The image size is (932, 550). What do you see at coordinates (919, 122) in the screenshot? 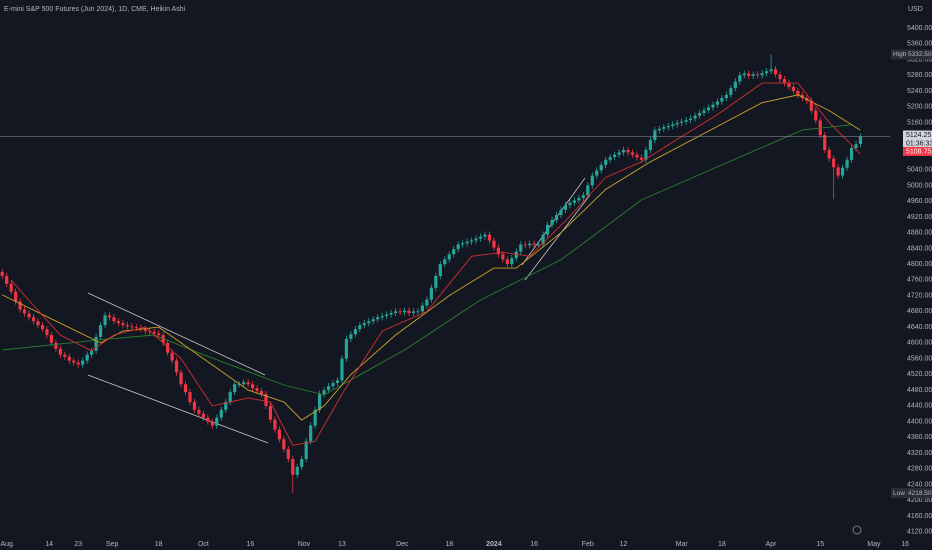
I see `y-tick-label: 5160.00` at bounding box center [919, 122].